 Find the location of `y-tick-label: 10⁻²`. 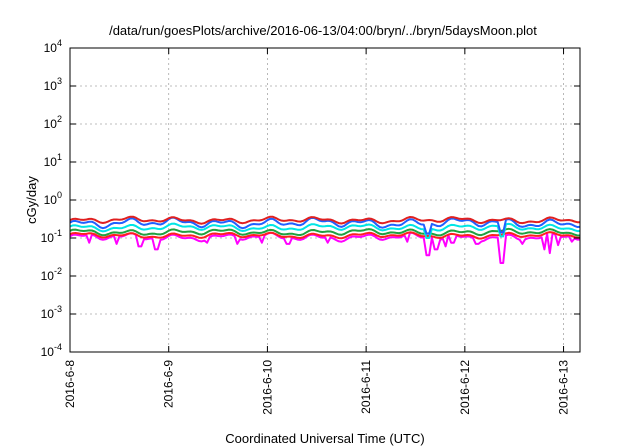

y-tick-label: 10⁻² is located at coordinates (51, 274).